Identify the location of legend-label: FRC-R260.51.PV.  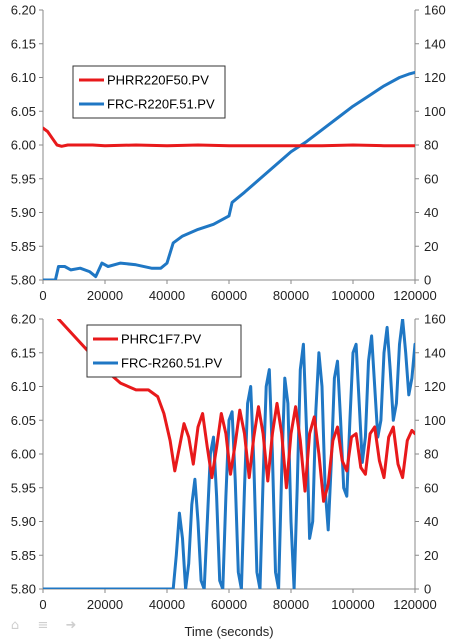
(171, 363).